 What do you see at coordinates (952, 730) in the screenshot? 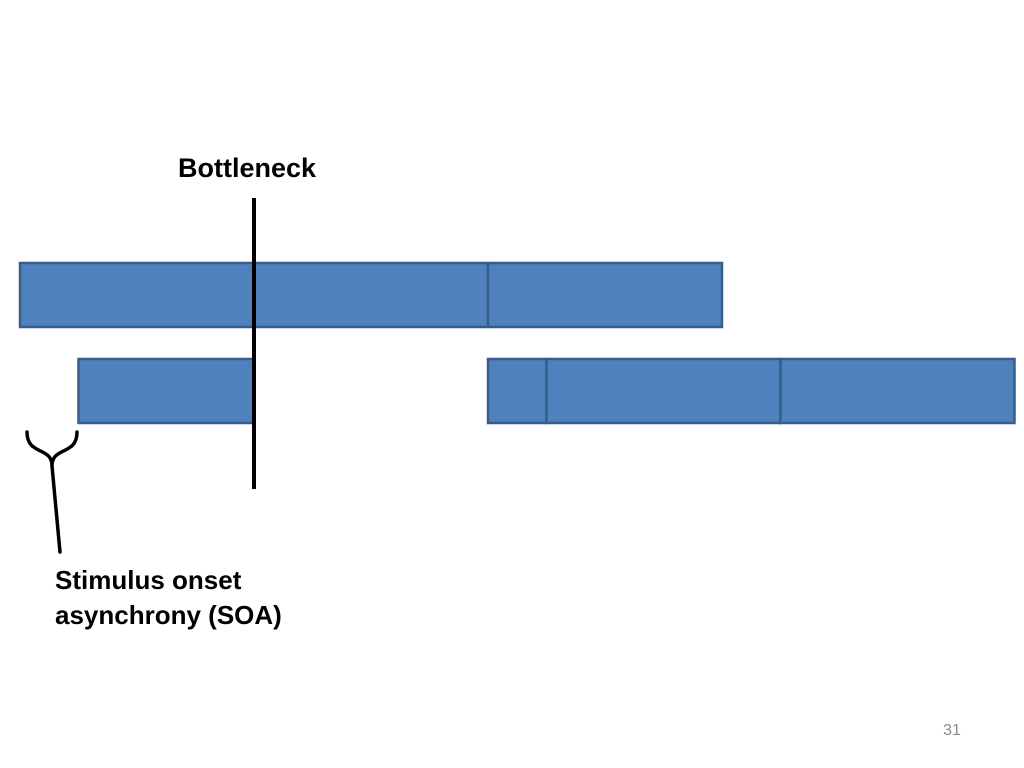
I see `slide-number: 31` at bounding box center [952, 730].